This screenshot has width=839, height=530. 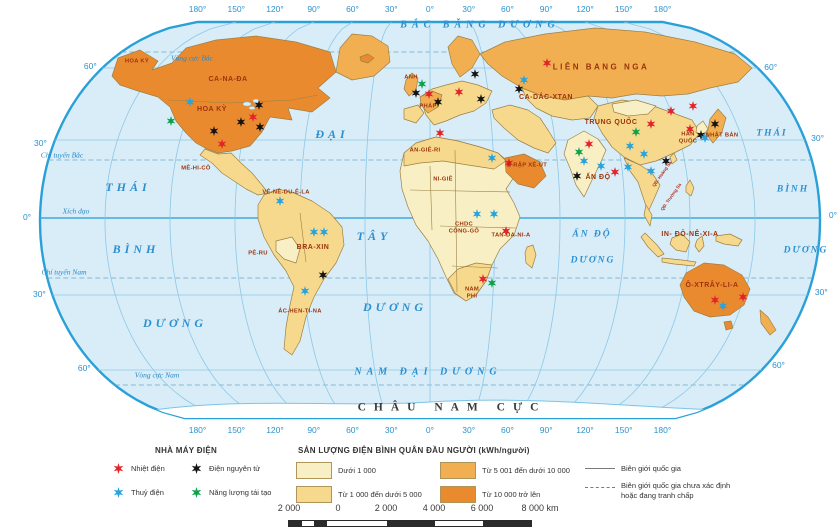 I want to click on legend-item-renewable: Năng lượng tái tạo, so click(x=230, y=492).